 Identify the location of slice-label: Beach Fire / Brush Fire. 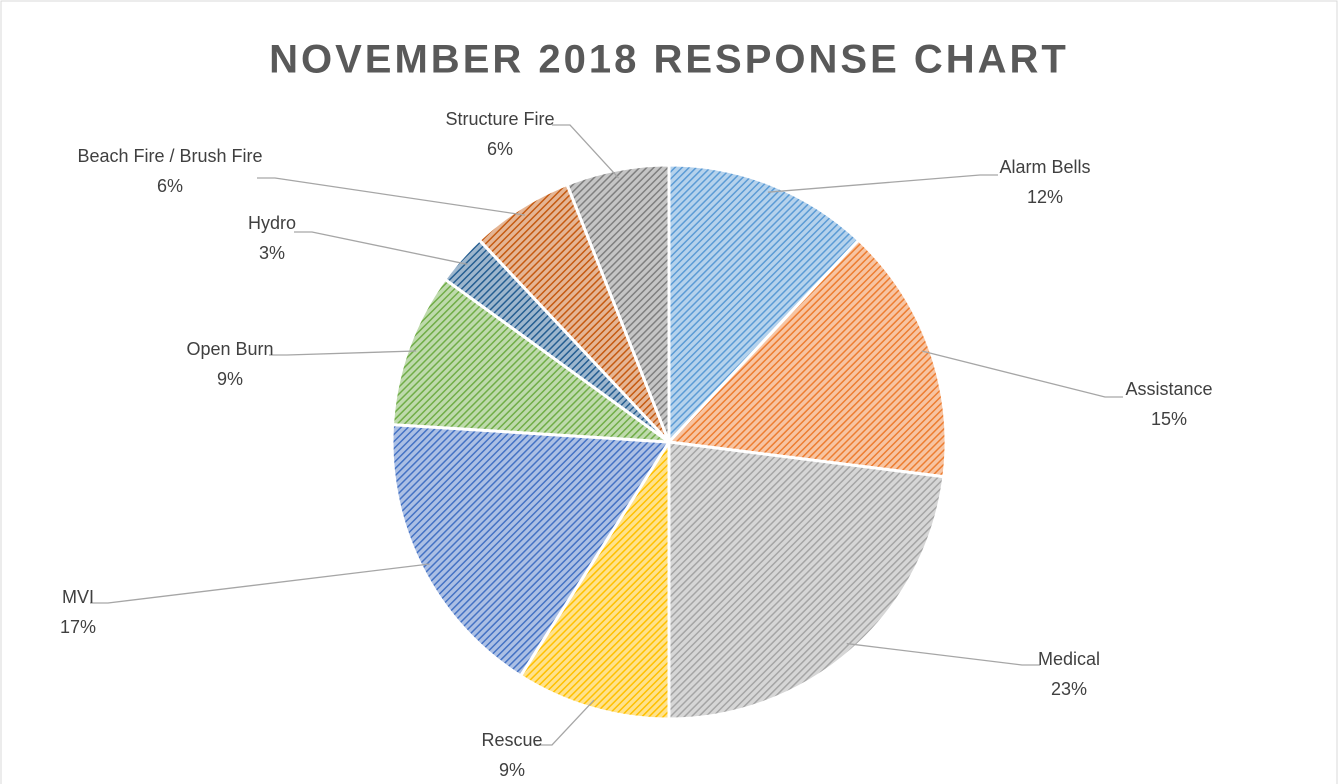
(169, 156).